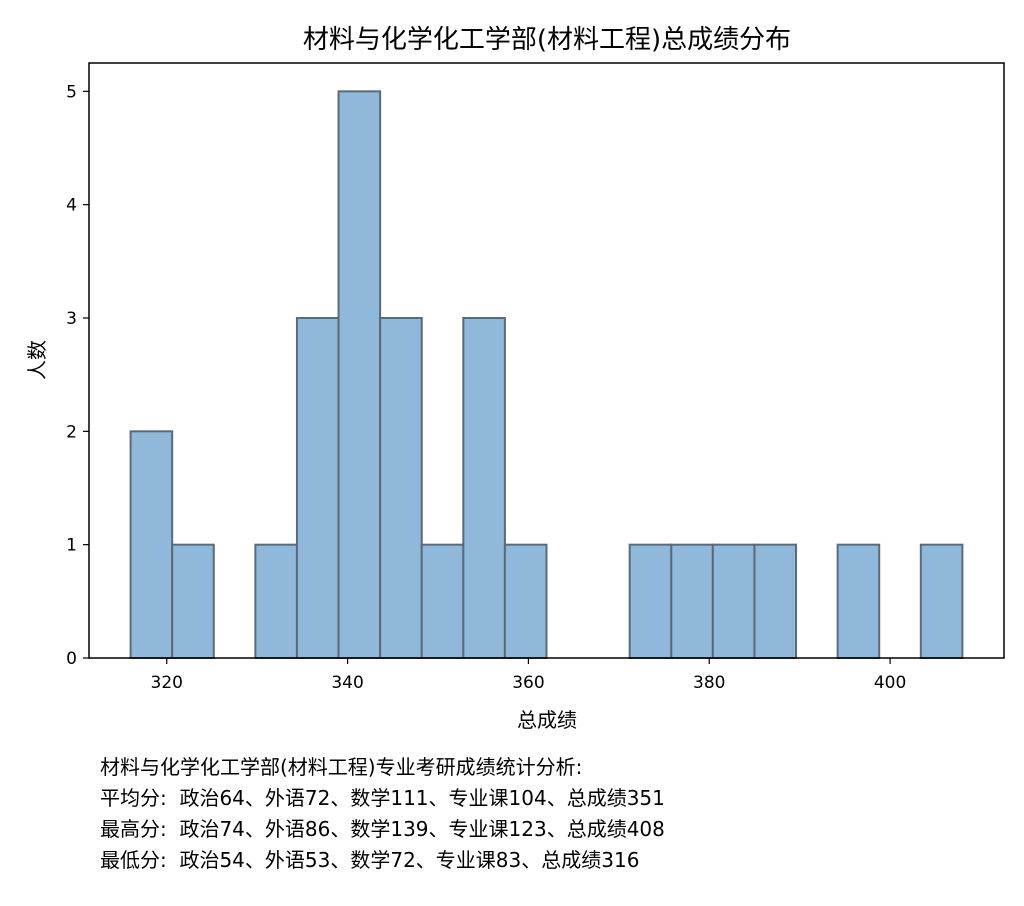 This screenshot has height=906, width=1024. What do you see at coordinates (370, 860) in the screenshot?
I see `summary-minimum: 最低分: 政治54、外语53、数学72、专业课83、总成绩316` at bounding box center [370, 860].